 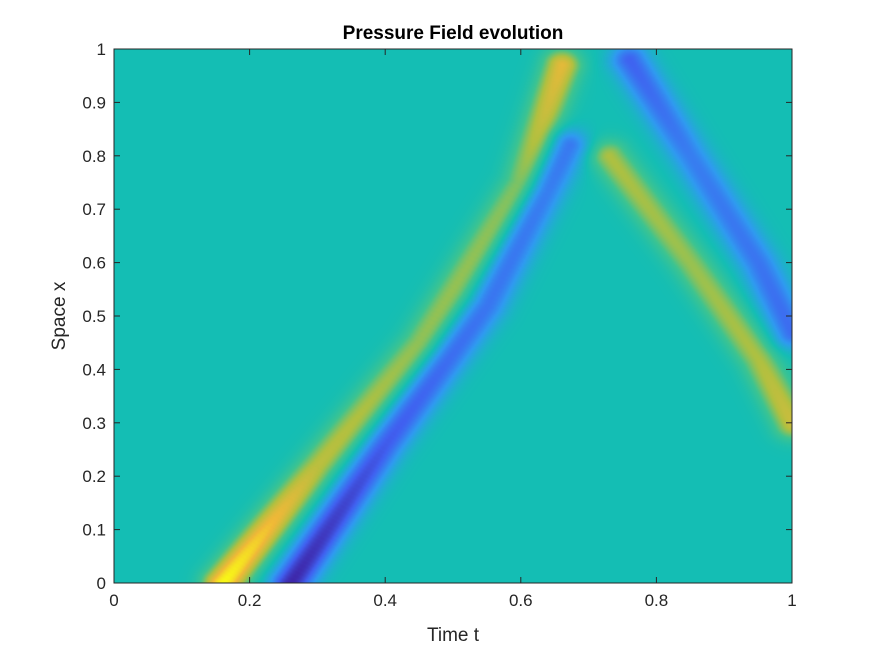 What do you see at coordinates (94, 263) in the screenshot?
I see `y-tick-label: 0.6` at bounding box center [94, 263].